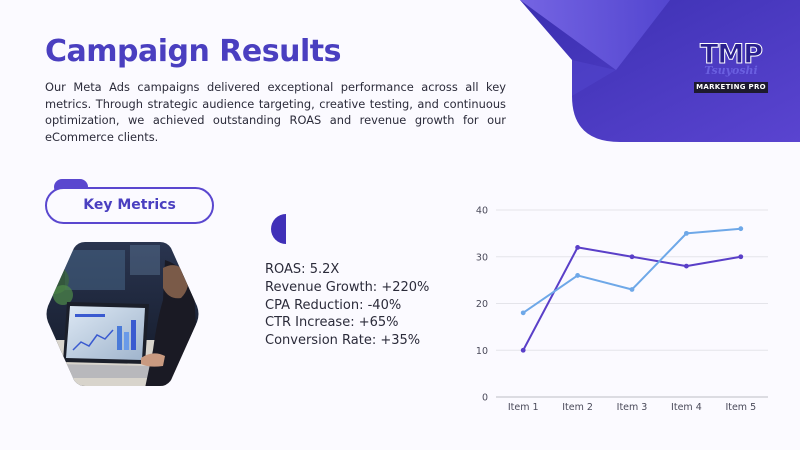 This screenshot has height=450, width=800. What do you see at coordinates (523, 407) in the screenshot?
I see `x-tick-label: Item 1` at bounding box center [523, 407].